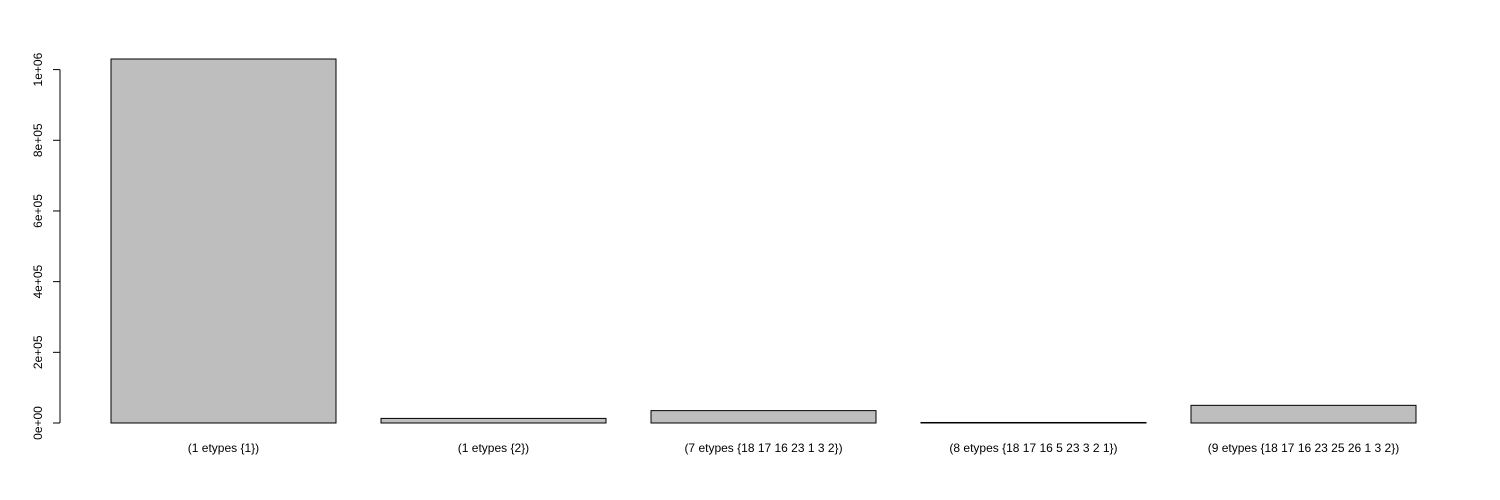  I want to click on y-tick-label: 8e+05, so click(38, 140).